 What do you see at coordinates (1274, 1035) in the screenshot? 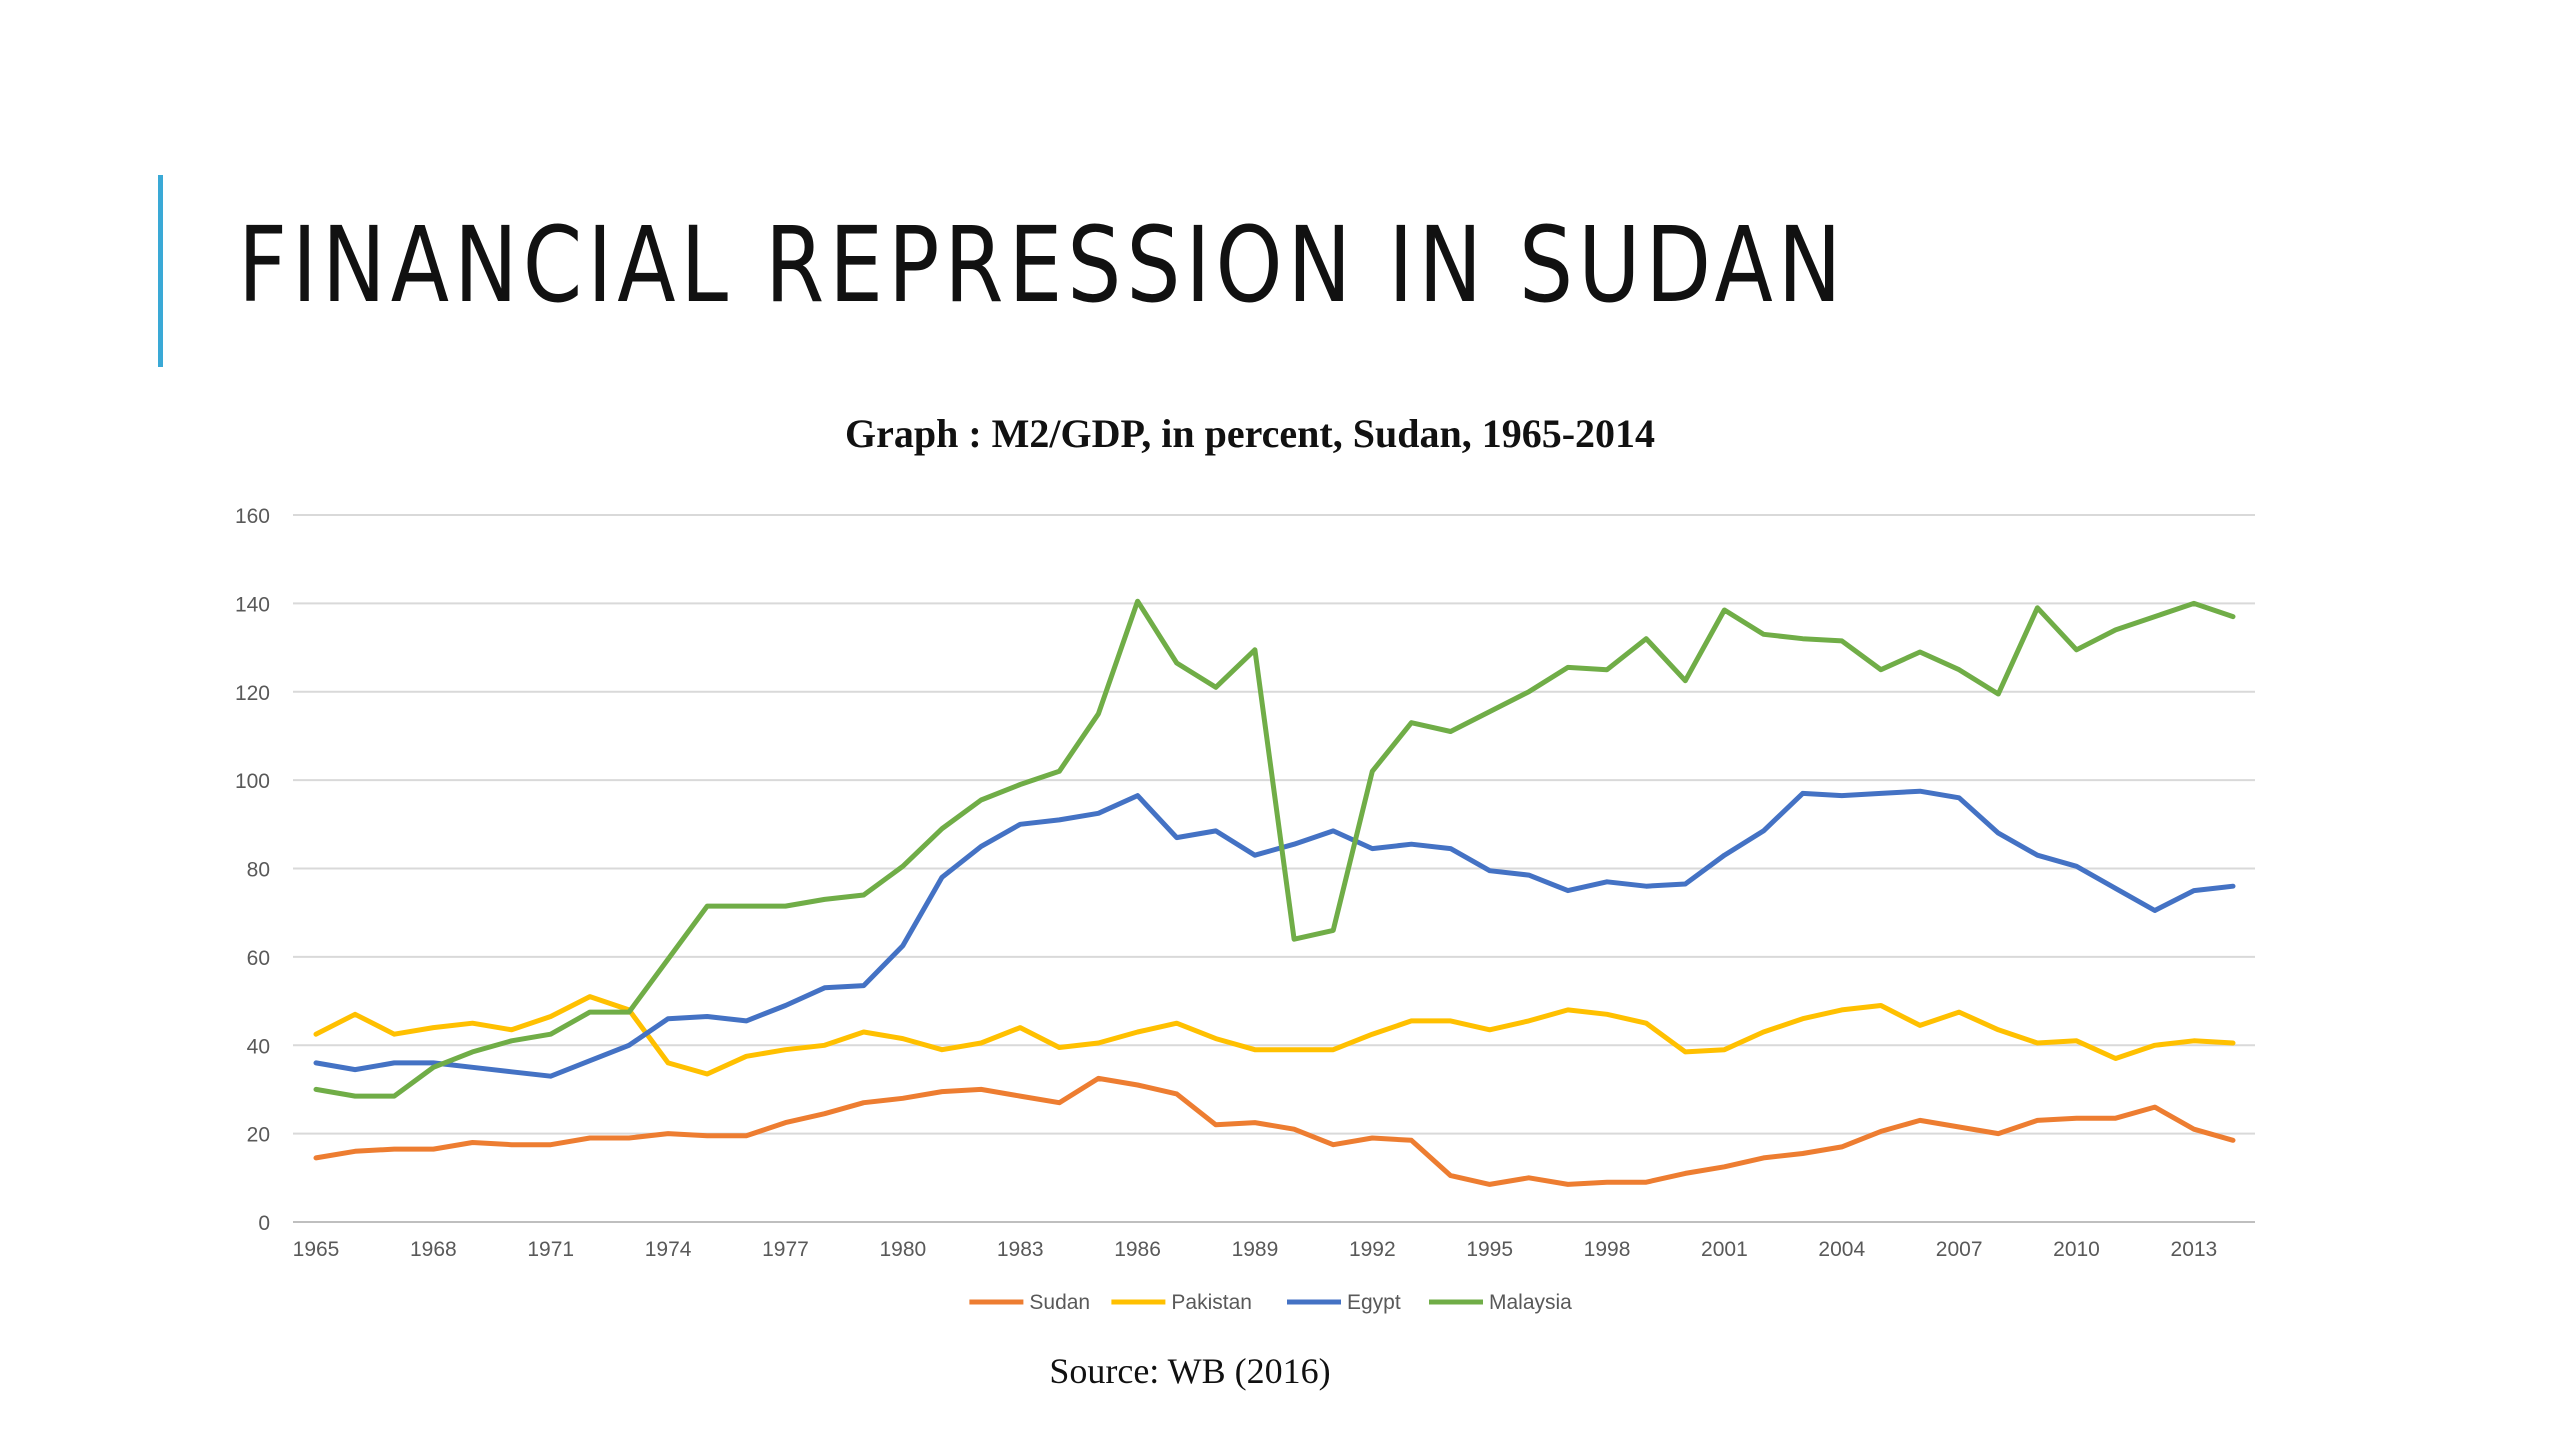
I see `series-line-pakistan` at bounding box center [1274, 1035].